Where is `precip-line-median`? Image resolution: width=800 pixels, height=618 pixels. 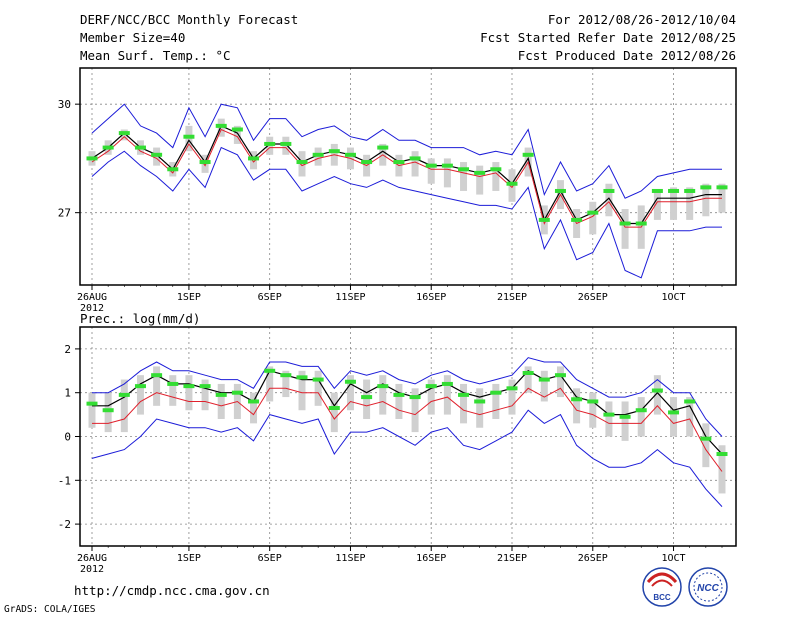 precip-line-median is located at coordinates (407, 429).